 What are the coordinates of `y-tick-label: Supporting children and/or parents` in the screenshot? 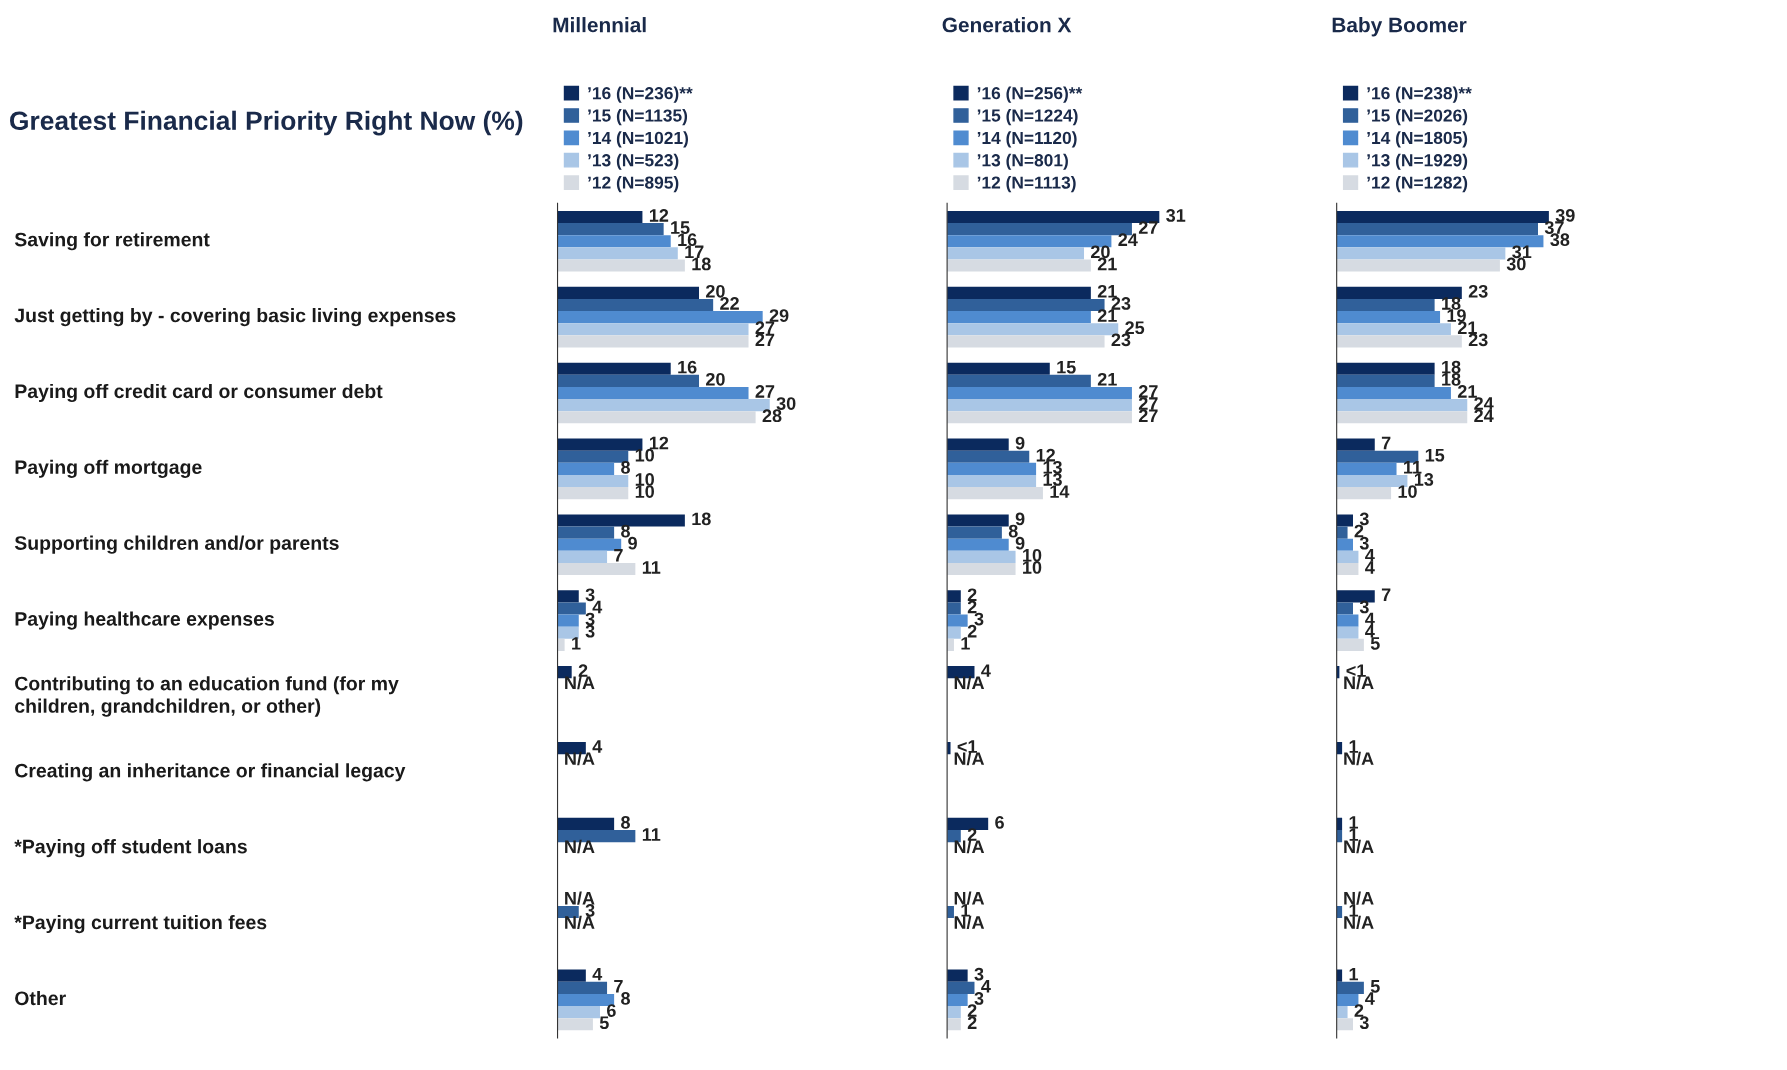 It's located at (176, 544).